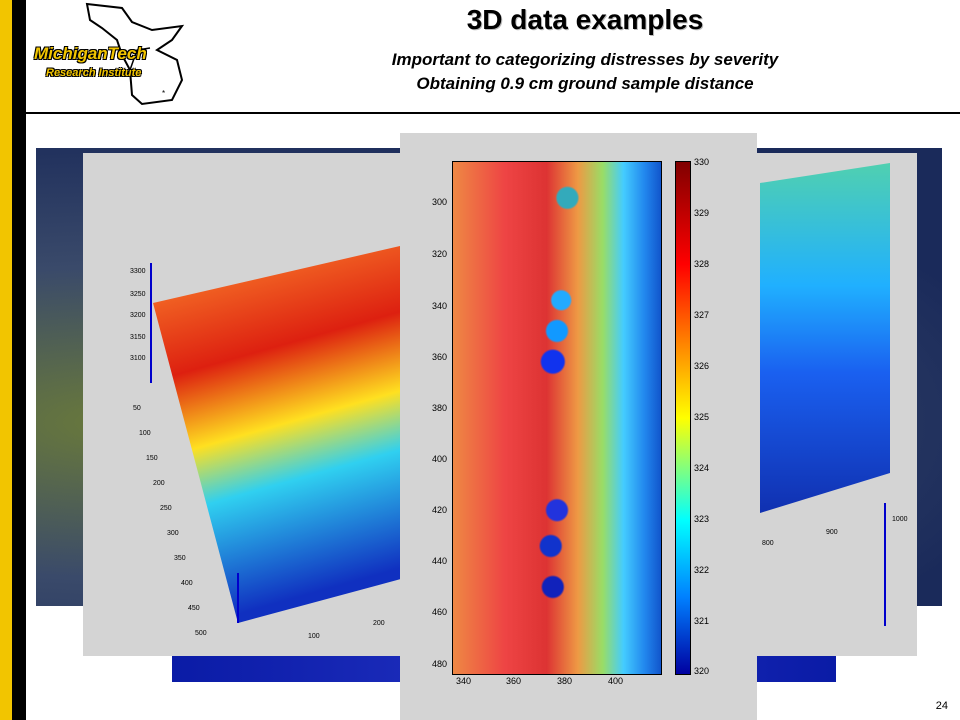 This screenshot has height=720, width=960. Describe the element at coordinates (194, 608) in the screenshot. I see `y-tick: 450` at that location.